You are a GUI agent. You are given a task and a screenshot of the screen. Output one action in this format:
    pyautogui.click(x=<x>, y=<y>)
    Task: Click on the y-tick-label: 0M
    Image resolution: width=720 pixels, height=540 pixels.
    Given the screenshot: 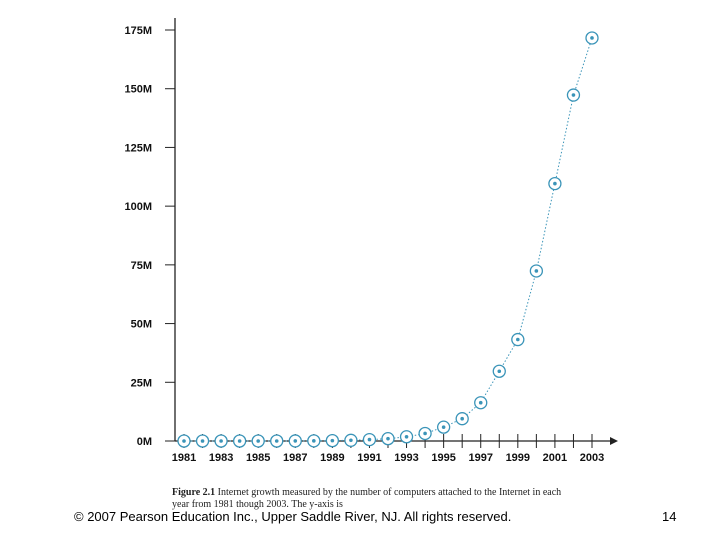 What is the action you would take?
    pyautogui.click(x=144, y=442)
    